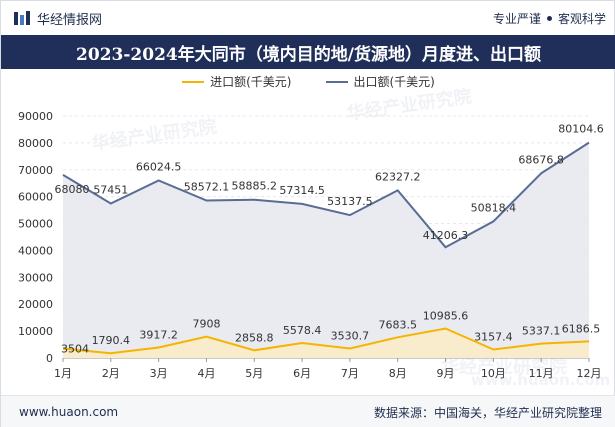 The height and width of the screenshot is (427, 615). I want to click on x-tick-label: 9月, so click(446, 373).